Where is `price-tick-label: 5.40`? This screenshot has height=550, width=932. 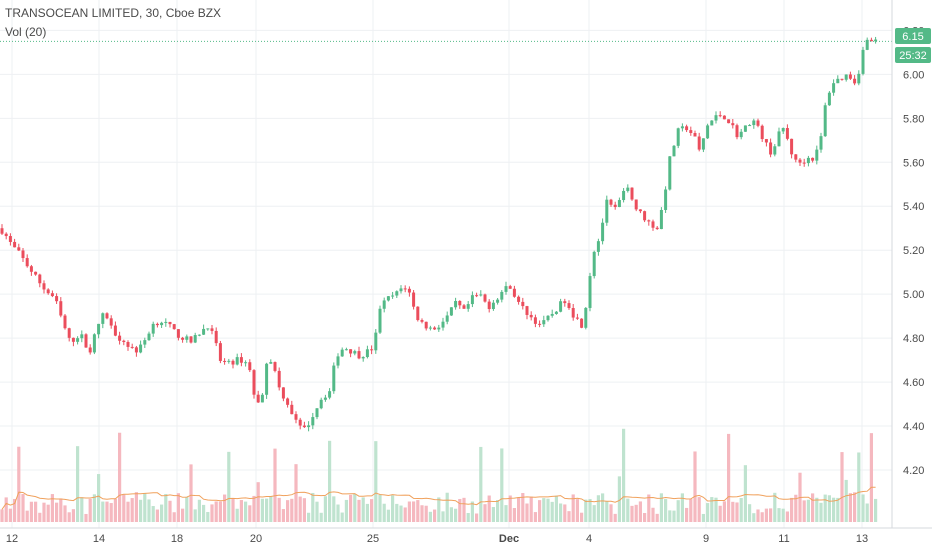 price-tick-label: 5.40 is located at coordinates (913, 207).